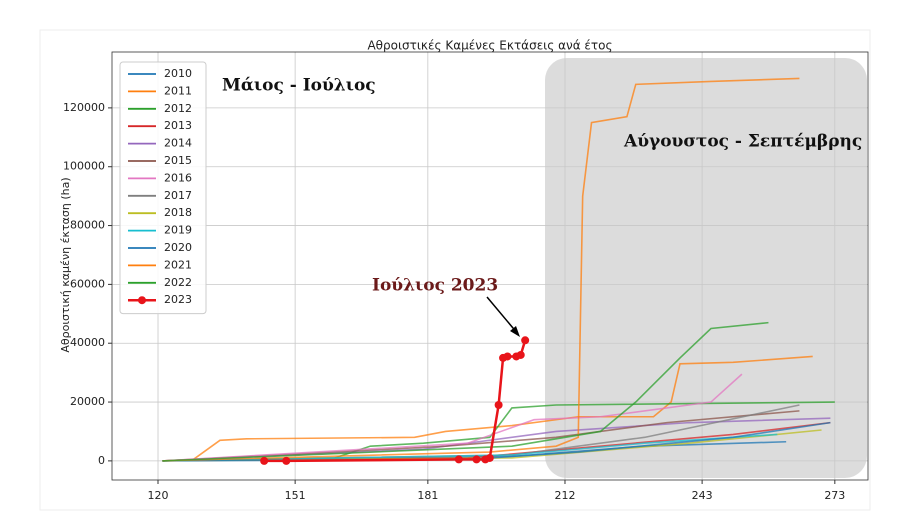  I want to click on annotation: Μάιος - Ιούλιος, so click(299, 86).